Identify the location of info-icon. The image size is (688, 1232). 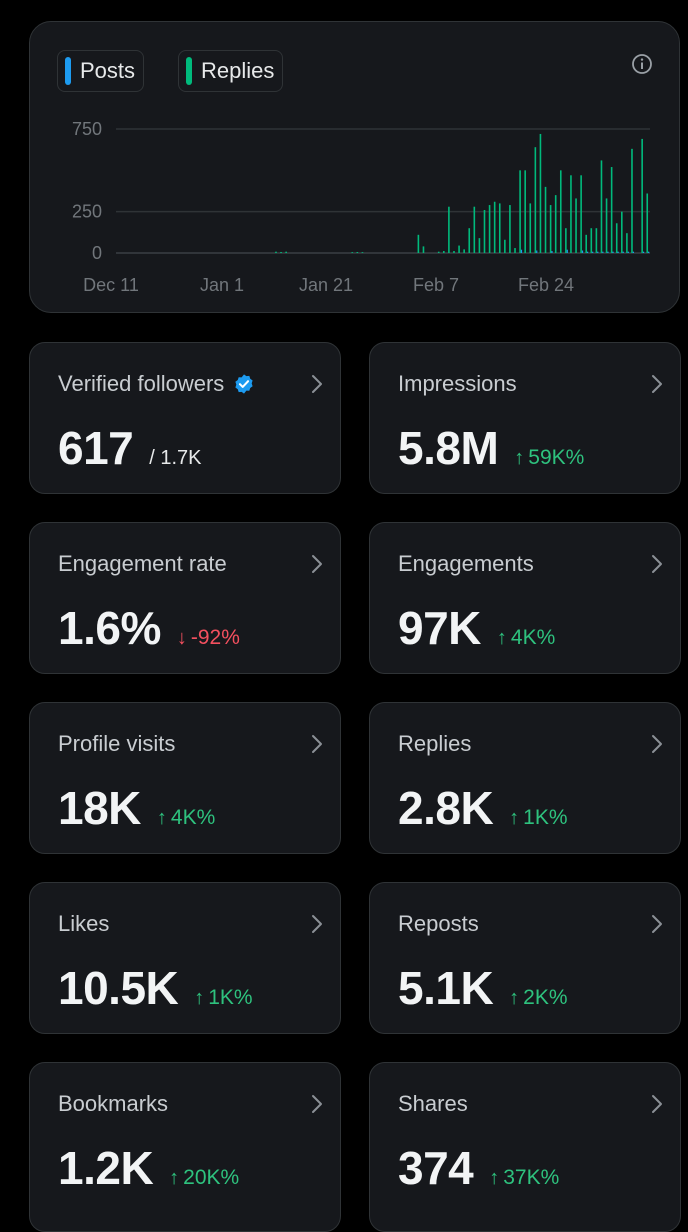
(642, 64).